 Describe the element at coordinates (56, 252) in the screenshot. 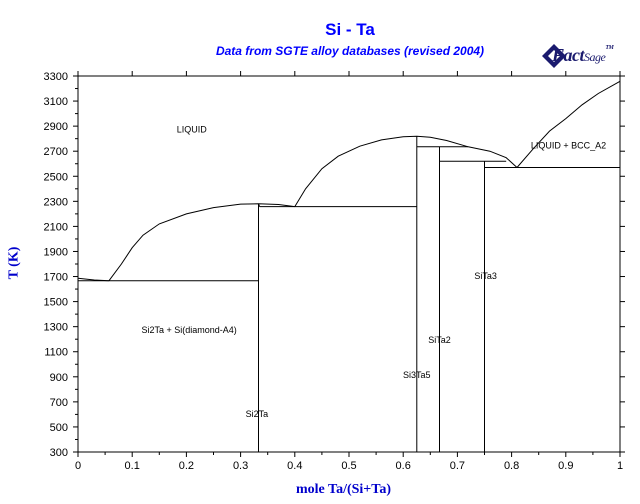

I see `y-tick-label: 1900` at that location.